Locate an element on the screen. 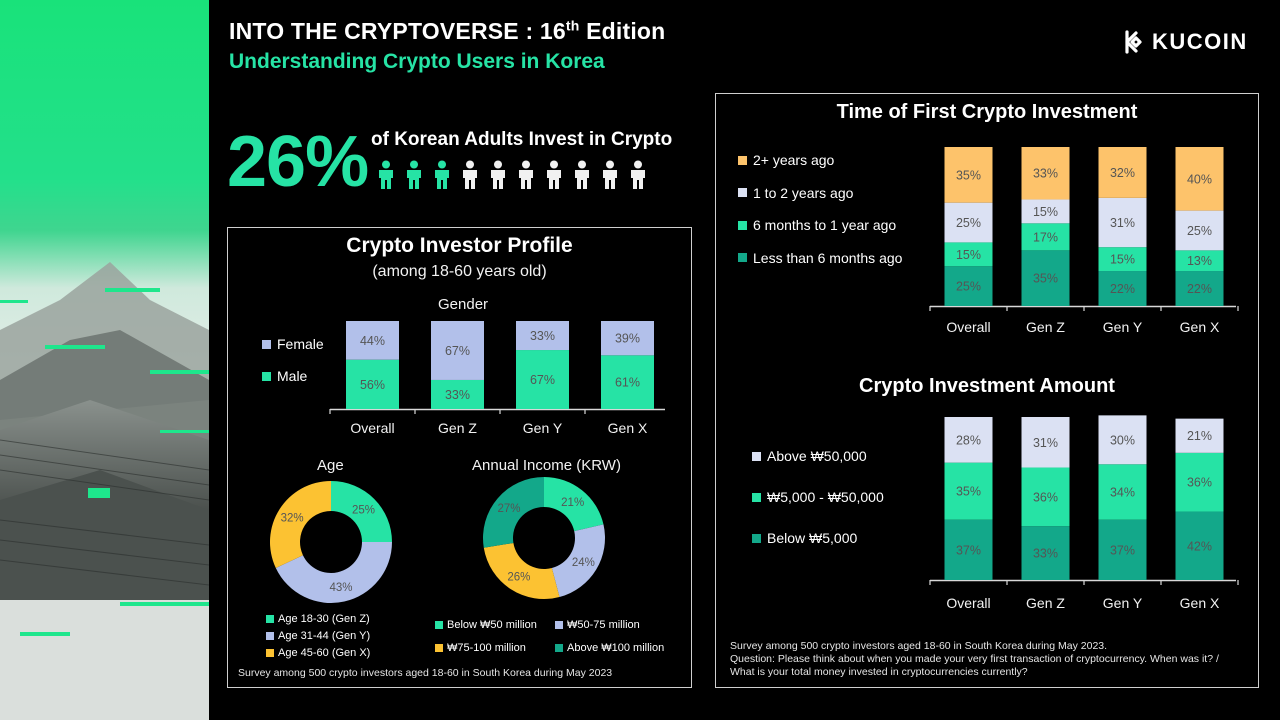 This screenshot has height=720, width=1280. age-donut-chart: 25% 43% 32% is located at coordinates (331, 542).